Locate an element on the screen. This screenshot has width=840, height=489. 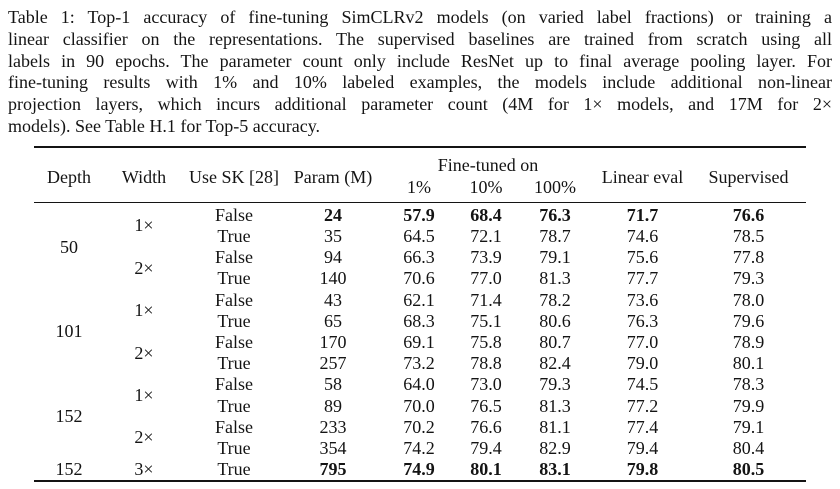
cell-param: 94 is located at coordinates (333, 257).